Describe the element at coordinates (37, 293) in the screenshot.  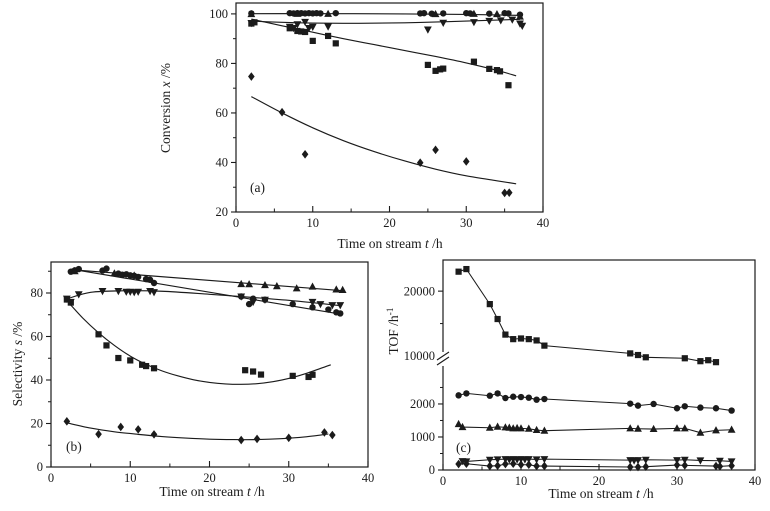
I see `y-tick-label: 80` at that location.